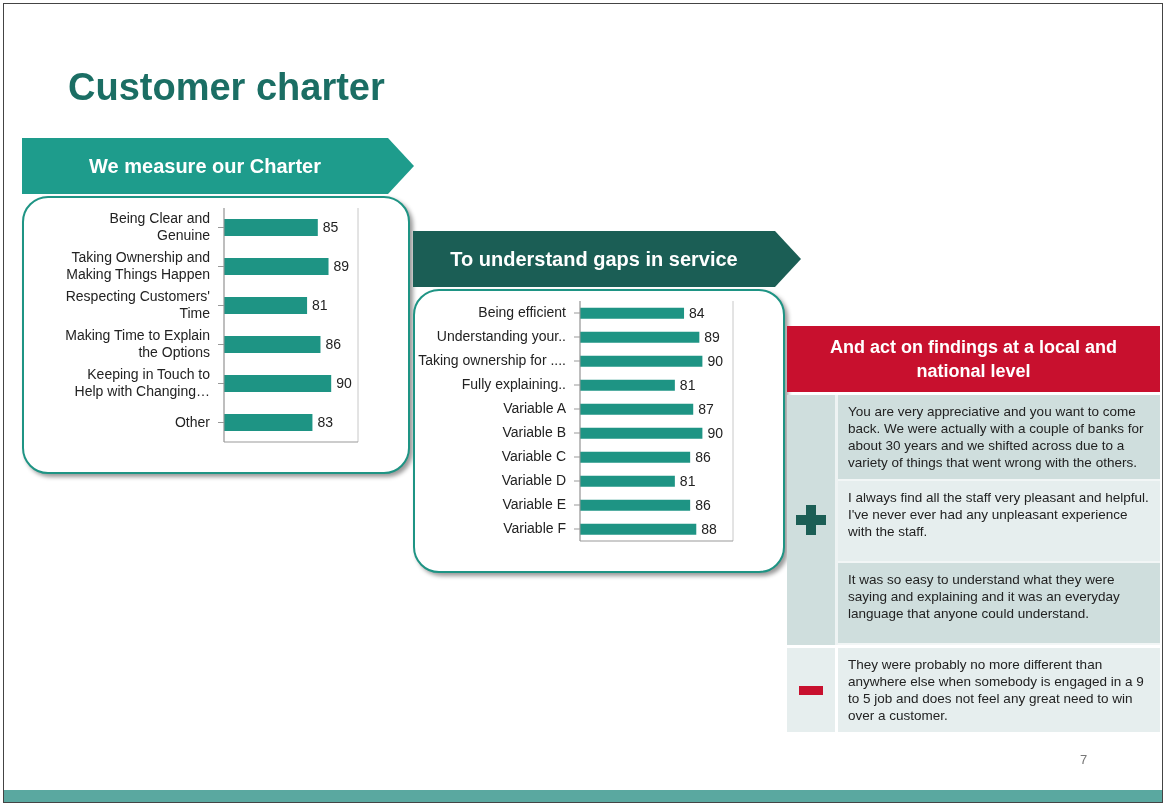 The image size is (1168, 809). Describe the element at coordinates (697, 313) in the screenshot. I see `data-label: 84` at that location.